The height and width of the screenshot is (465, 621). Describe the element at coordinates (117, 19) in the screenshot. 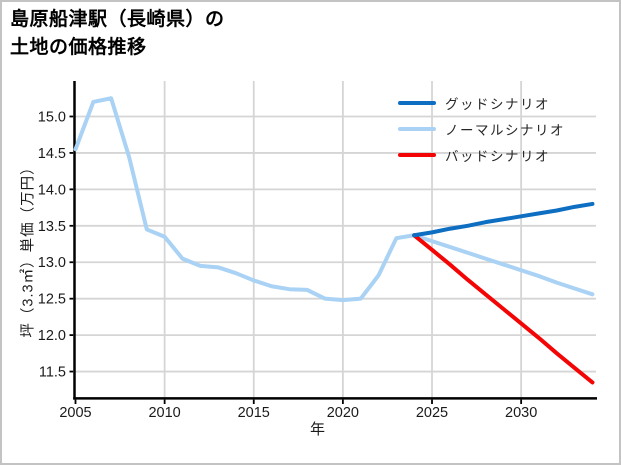

I see `chart-title-line1: 島原船津駅（長崎県）の` at that location.